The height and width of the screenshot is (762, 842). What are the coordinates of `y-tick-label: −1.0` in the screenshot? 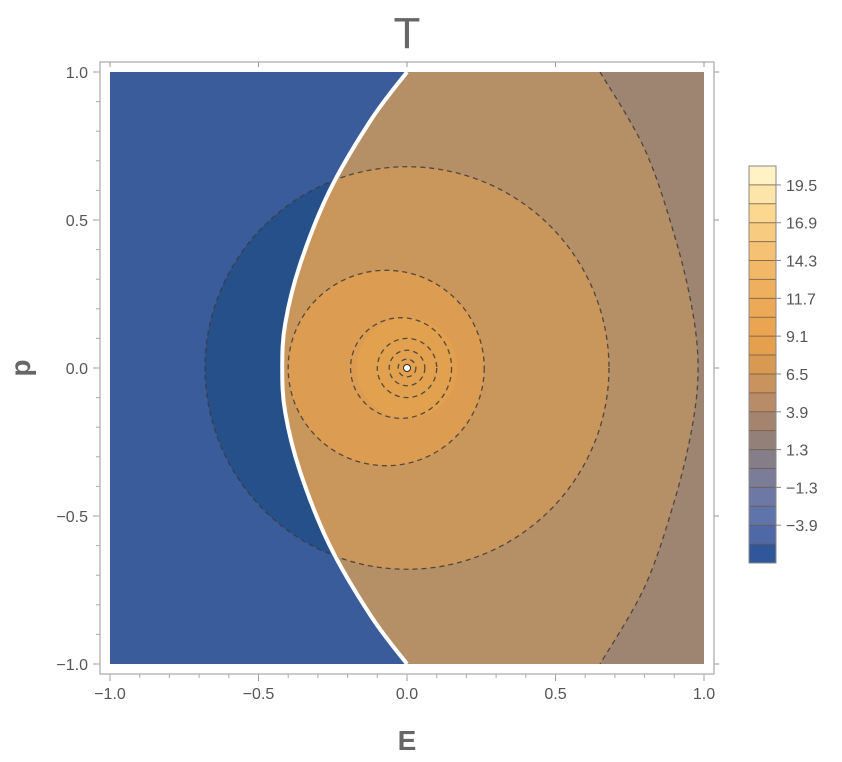 It's located at (72, 665).